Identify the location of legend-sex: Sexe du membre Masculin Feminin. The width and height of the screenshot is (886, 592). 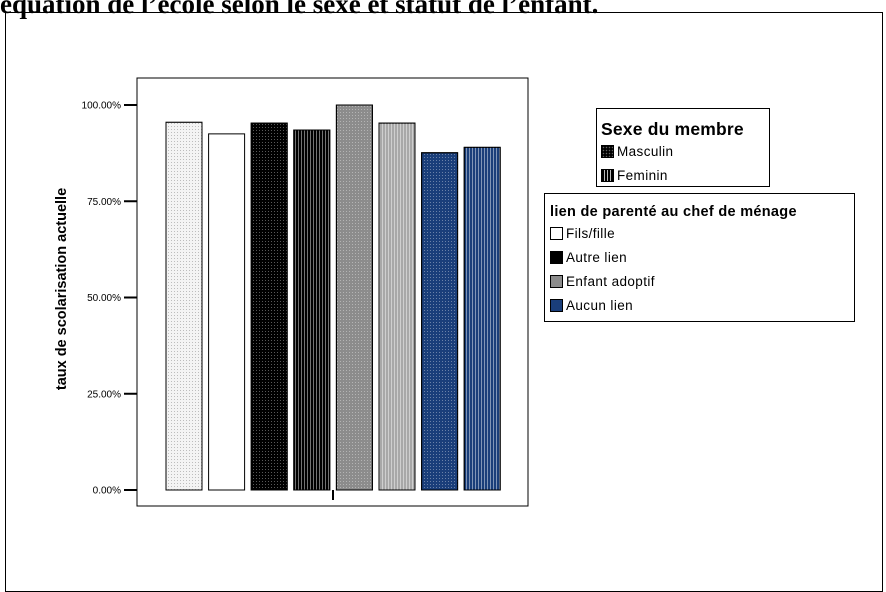
(683, 147).